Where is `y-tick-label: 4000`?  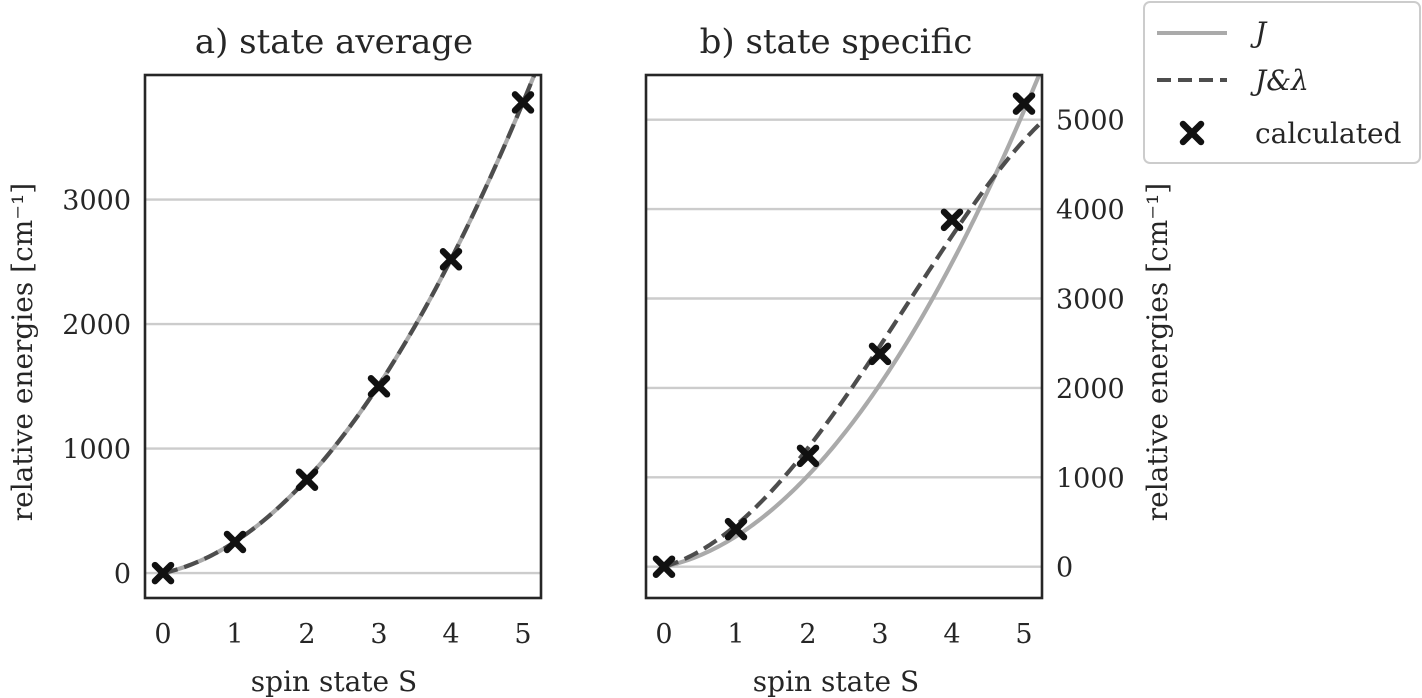
y-tick-label: 4000 is located at coordinates (1090, 210).